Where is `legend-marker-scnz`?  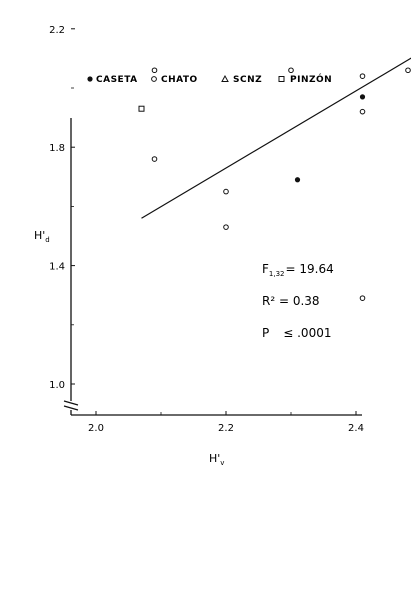 legend-marker-scnz is located at coordinates (225, 78).